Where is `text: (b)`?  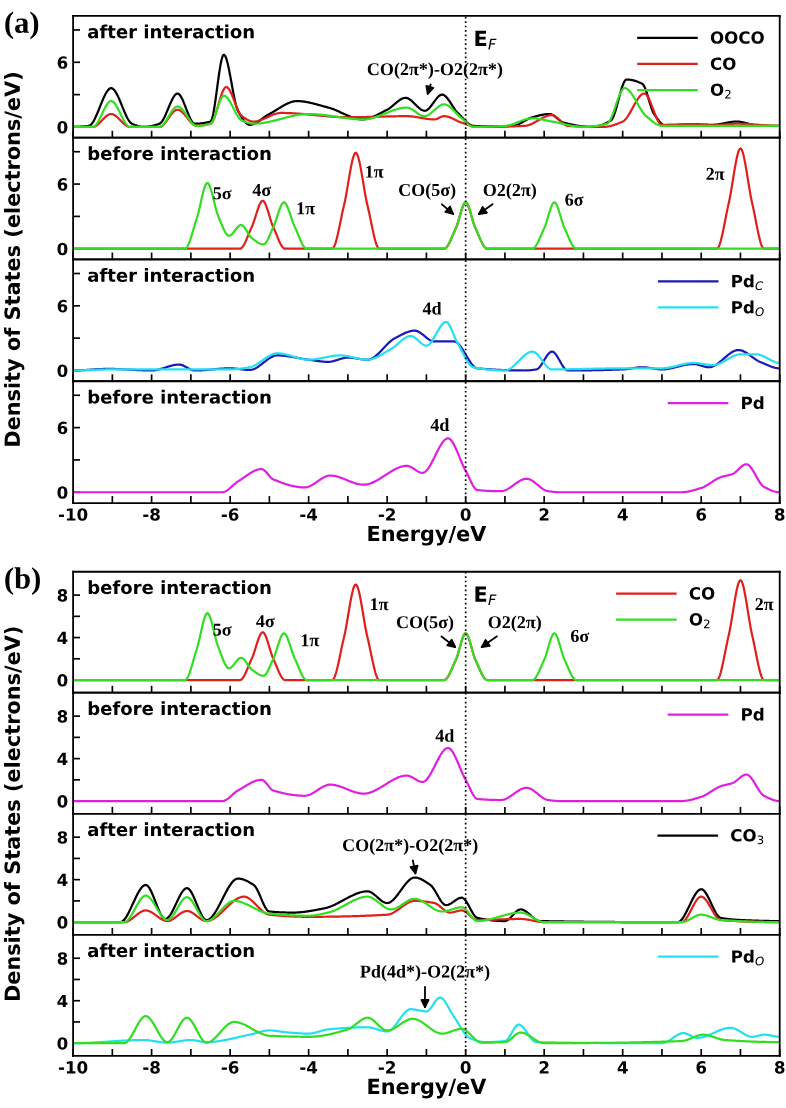 text: (b) is located at coordinates (22, 581).